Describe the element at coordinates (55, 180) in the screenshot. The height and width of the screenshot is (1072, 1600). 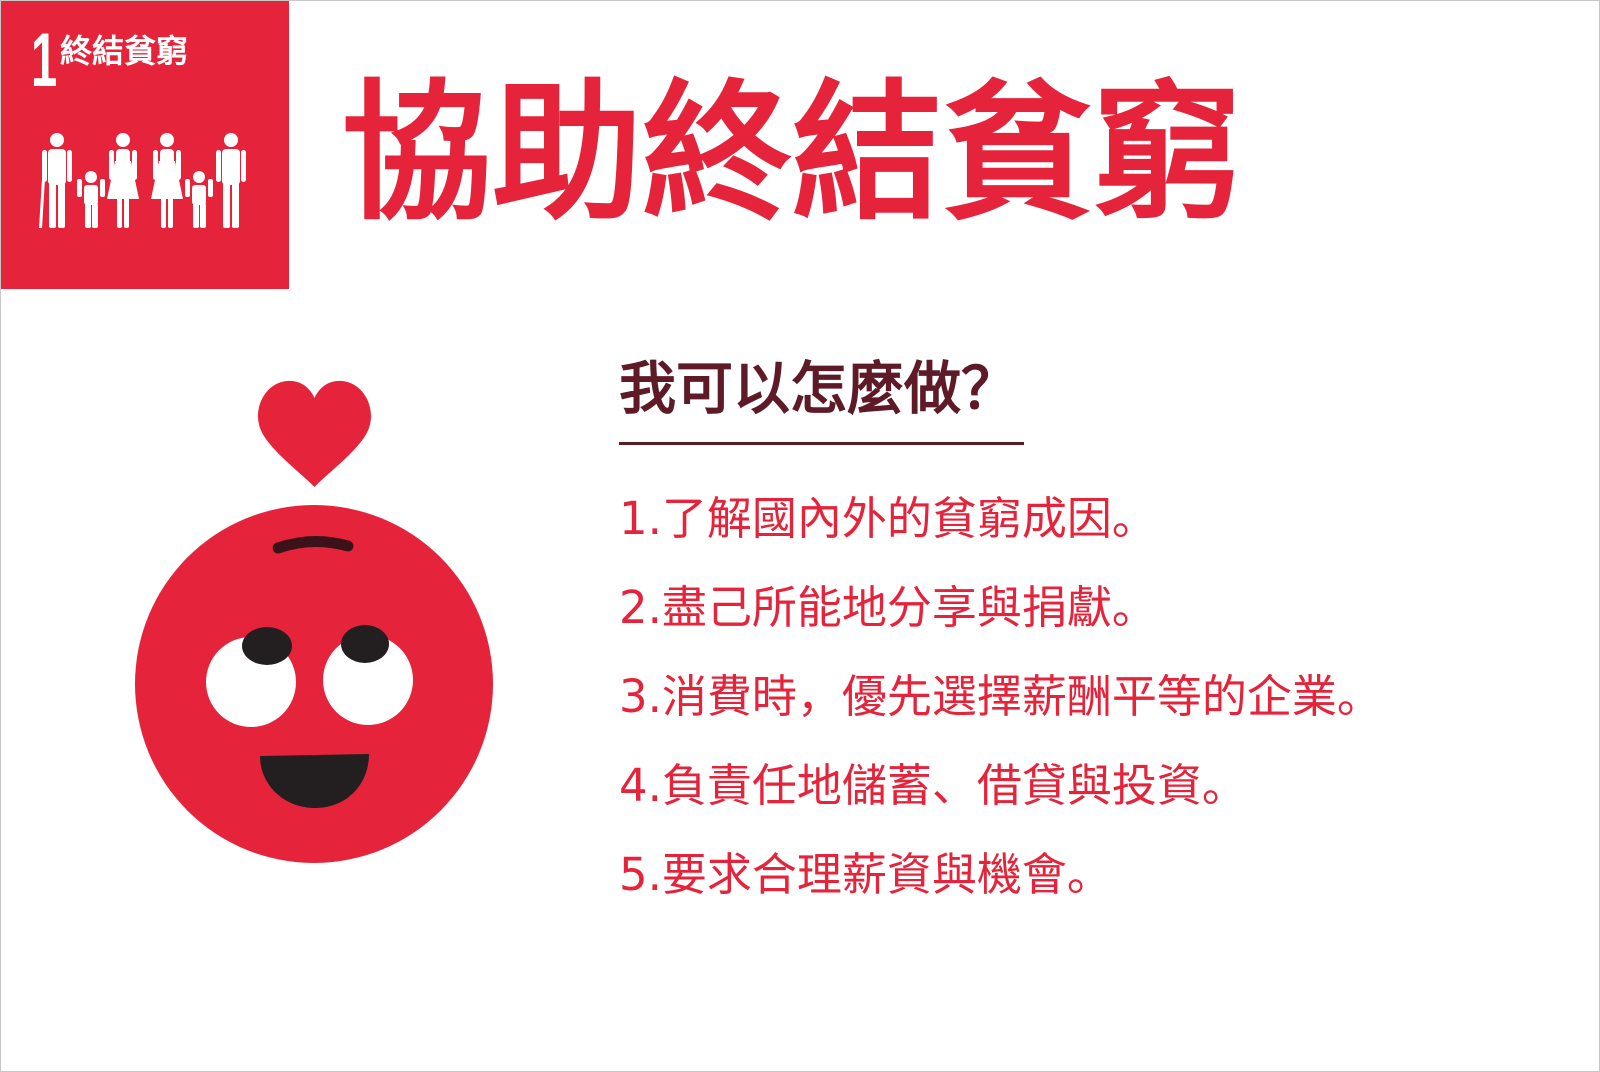
I see `man-with-cane-figure` at that location.